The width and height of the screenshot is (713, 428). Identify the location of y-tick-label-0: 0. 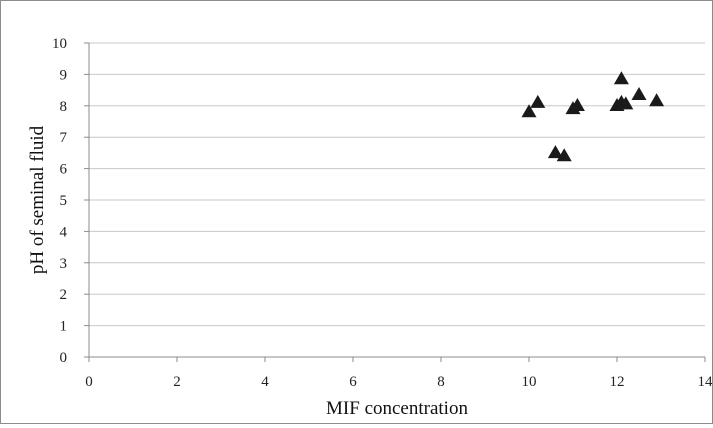
(64, 358).